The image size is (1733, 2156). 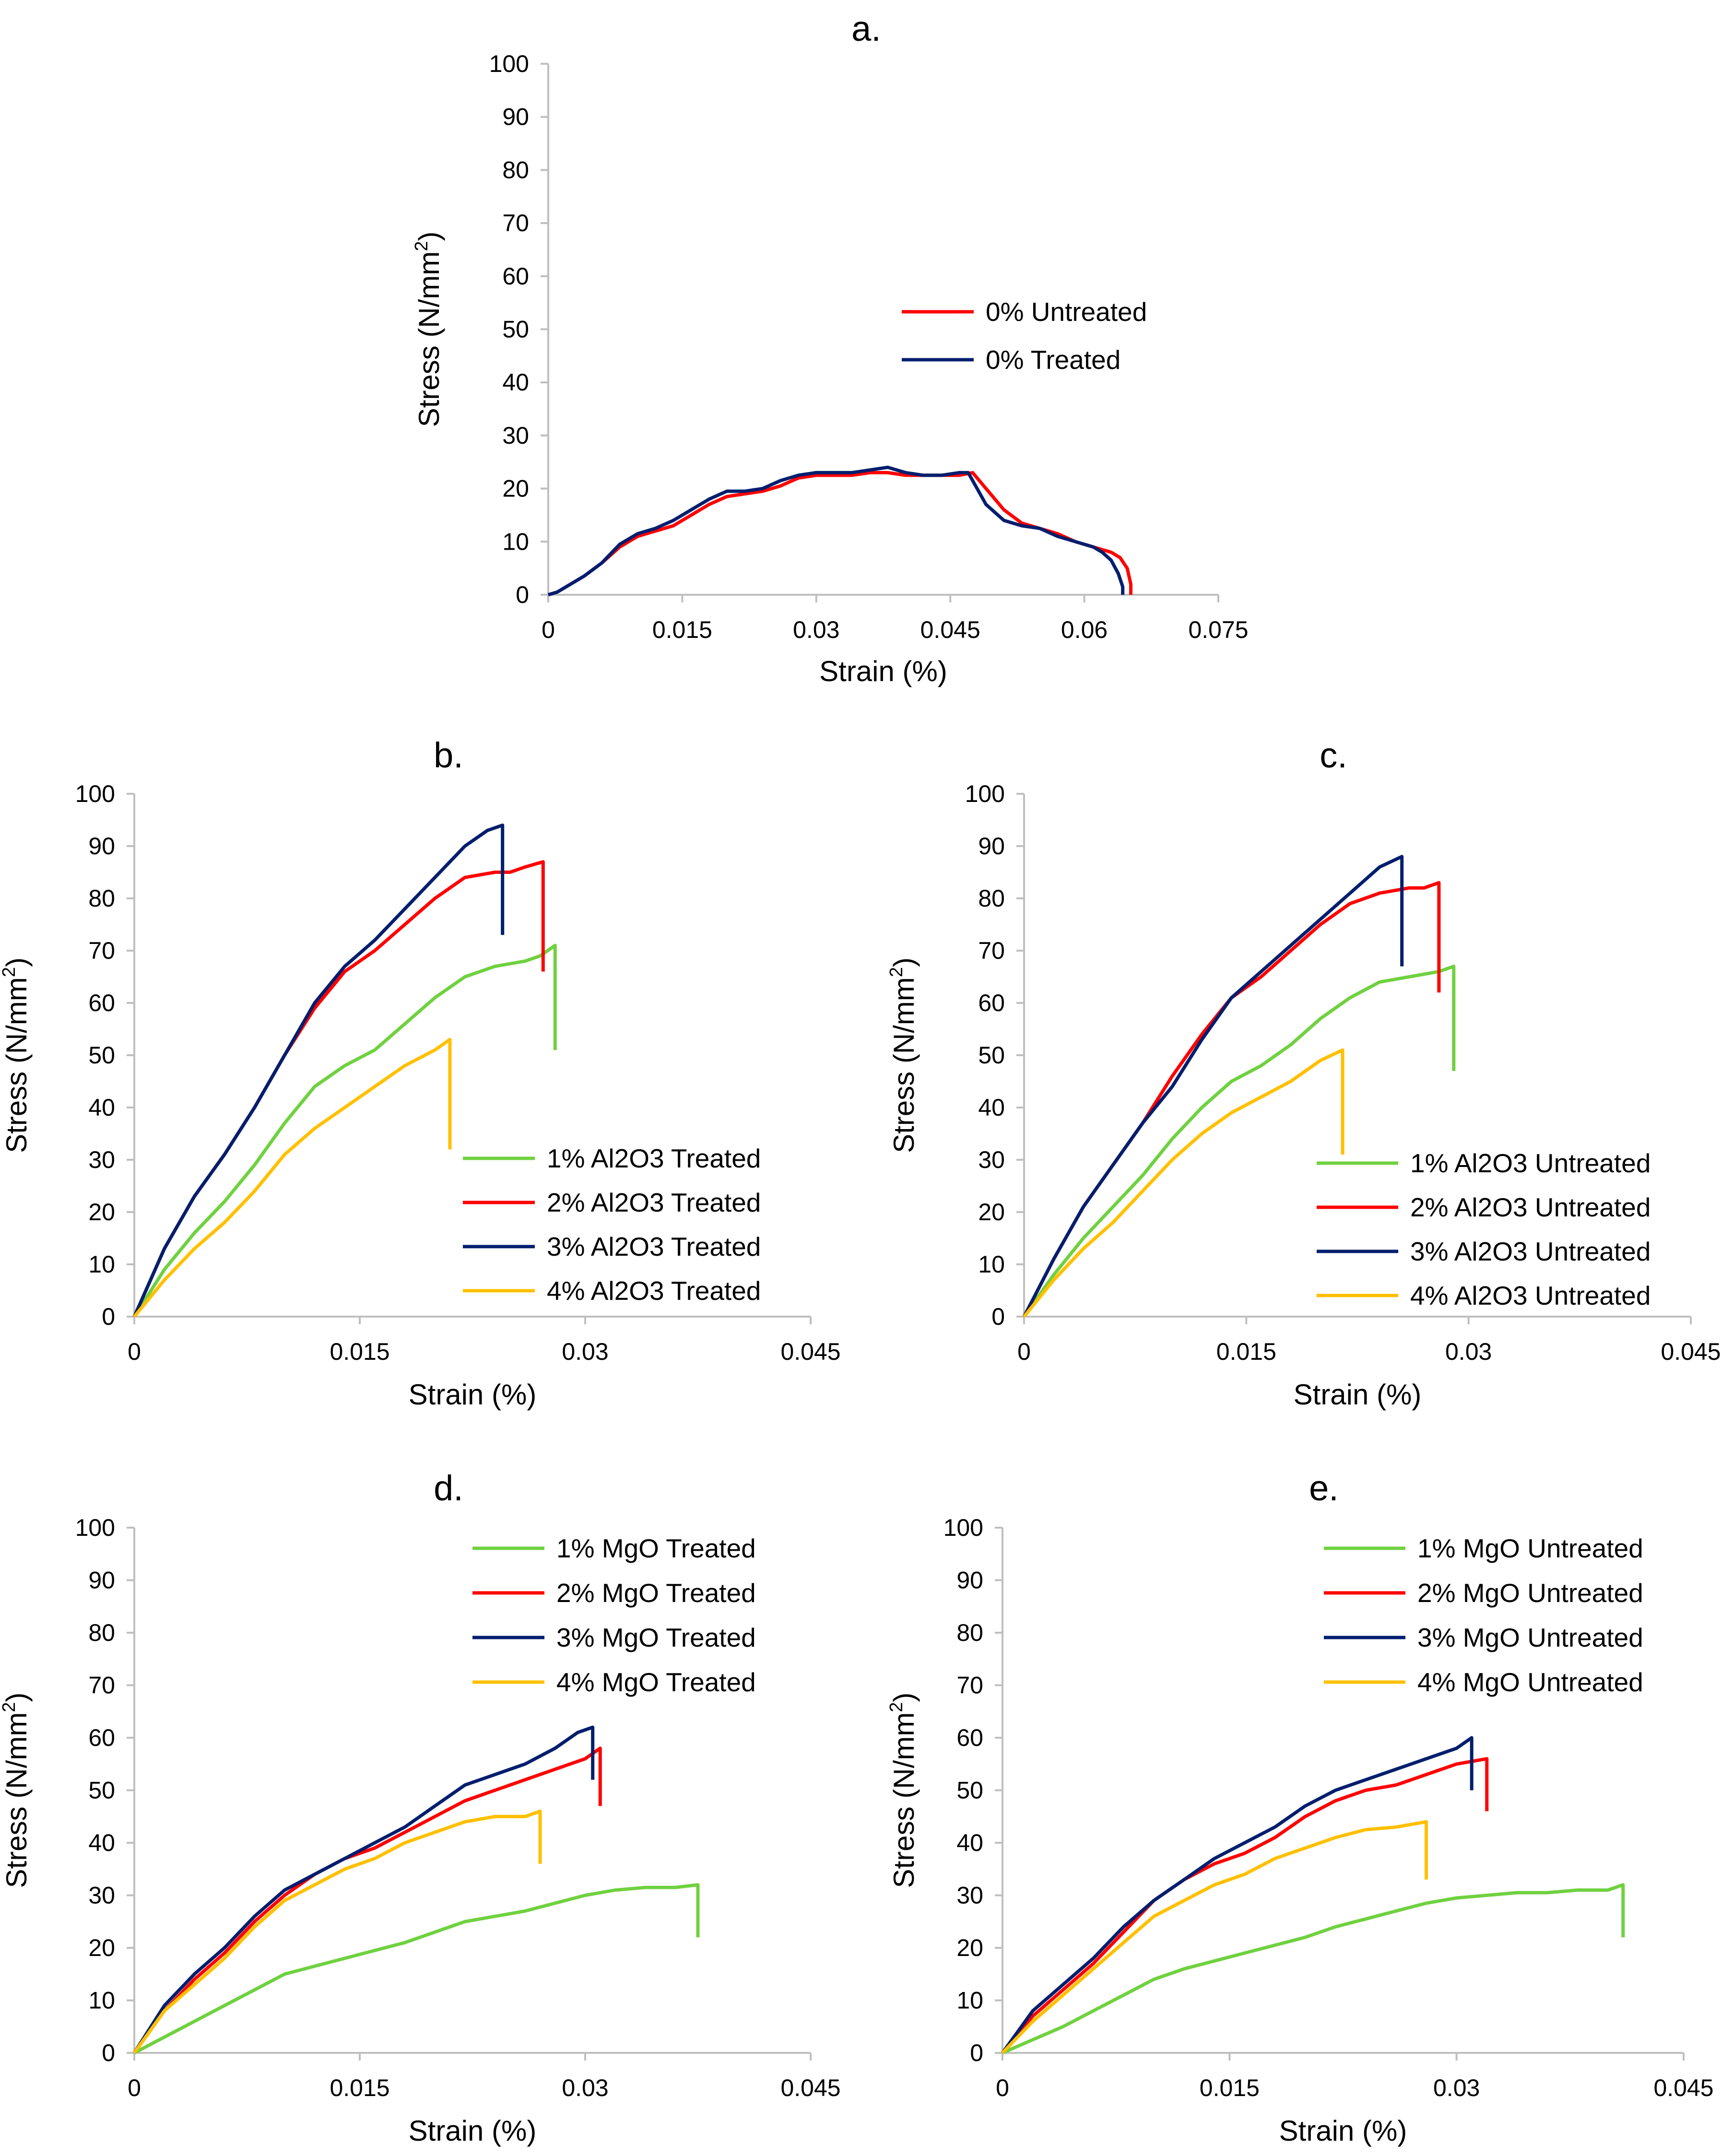 What do you see at coordinates (1530, 1682) in the screenshot?
I see `legend-label: 4% MgO Untreated` at bounding box center [1530, 1682].